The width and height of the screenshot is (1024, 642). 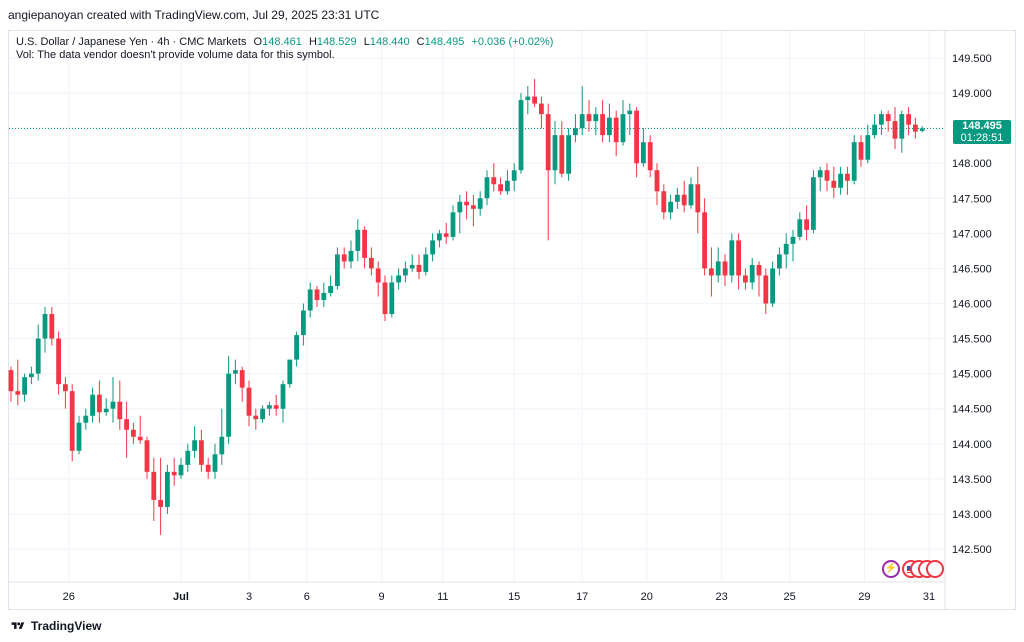 I want to click on y-tick-label: 145.500, so click(x=972, y=340).